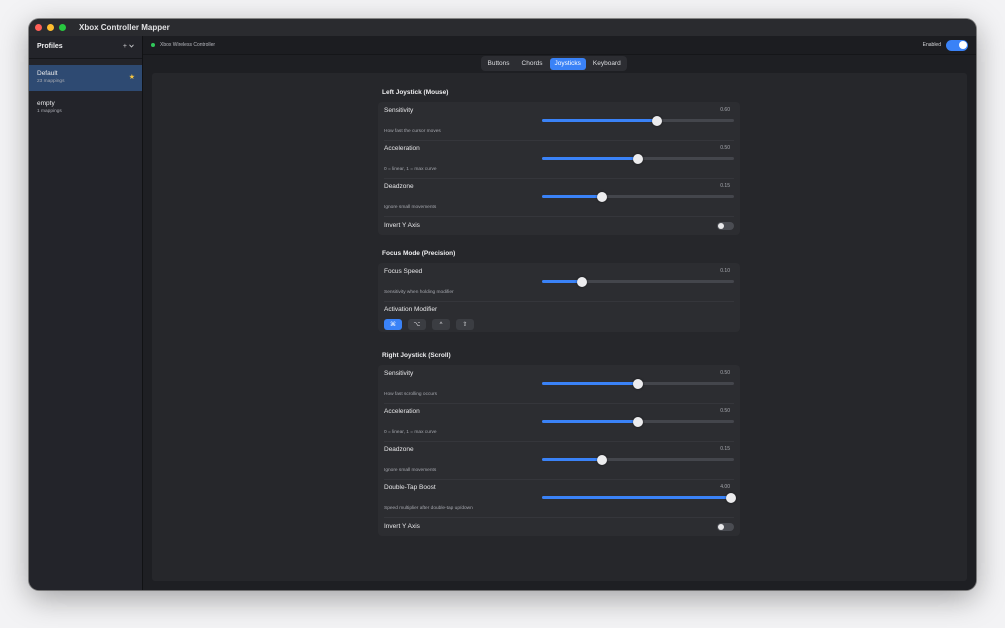  Describe the element at coordinates (725, 527) in the screenshot. I see `right-invert-y-toggle` at that location.